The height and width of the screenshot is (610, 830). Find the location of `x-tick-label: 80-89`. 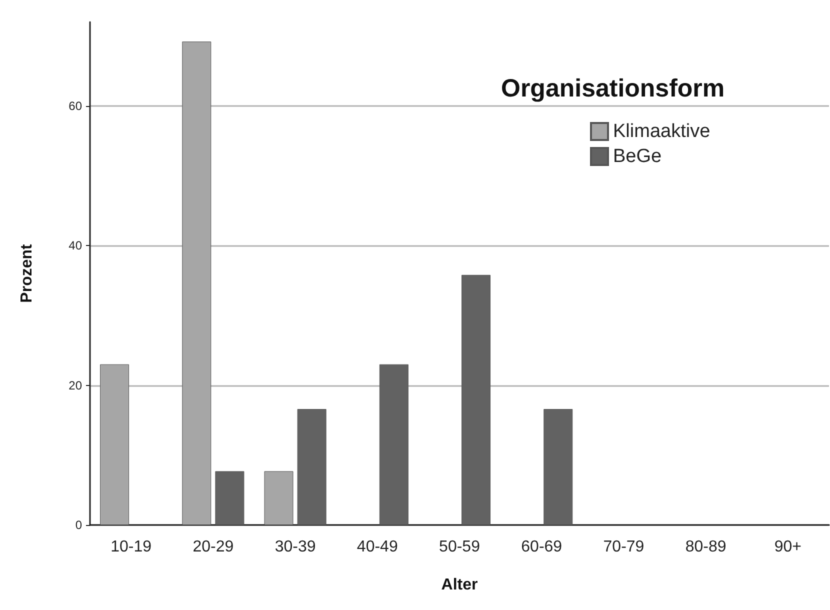

x-tick-label: 80-89 is located at coordinates (705, 547).